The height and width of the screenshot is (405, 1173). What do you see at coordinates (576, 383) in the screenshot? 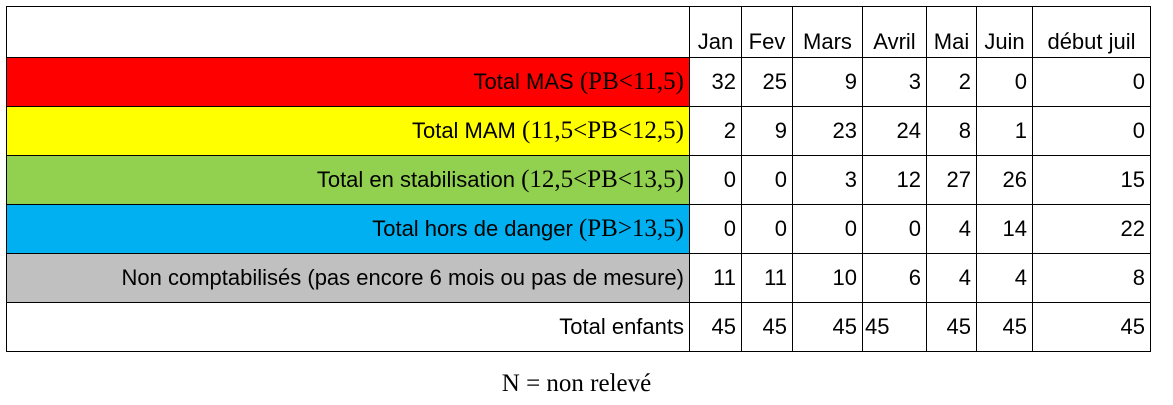
I see `footnote-text: N = non relevé` at bounding box center [576, 383].